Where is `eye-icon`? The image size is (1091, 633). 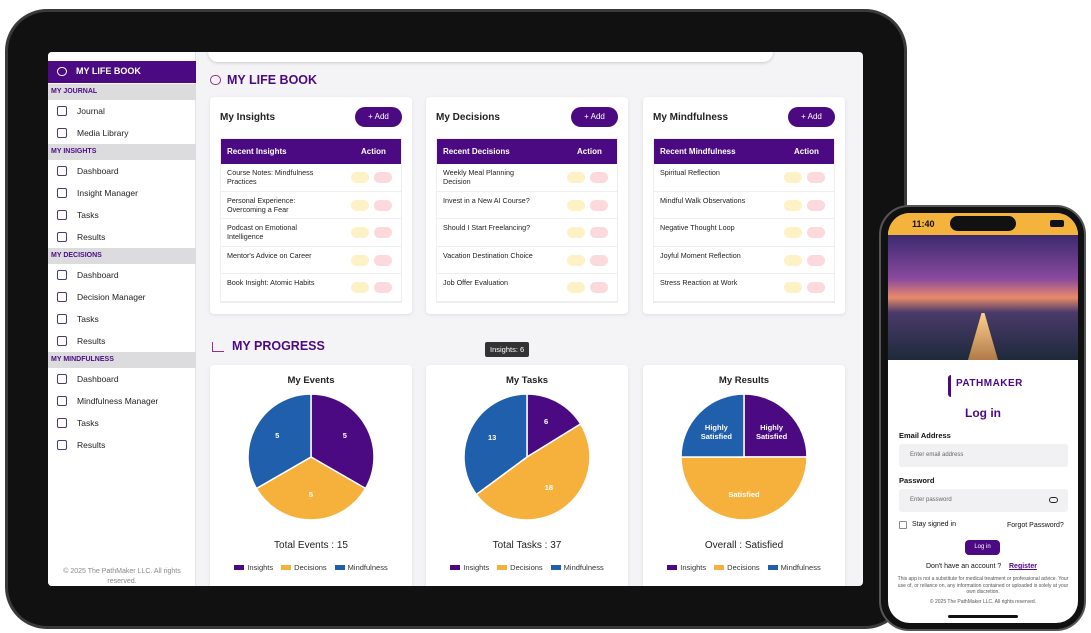
eye-icon is located at coordinates (1053, 500).